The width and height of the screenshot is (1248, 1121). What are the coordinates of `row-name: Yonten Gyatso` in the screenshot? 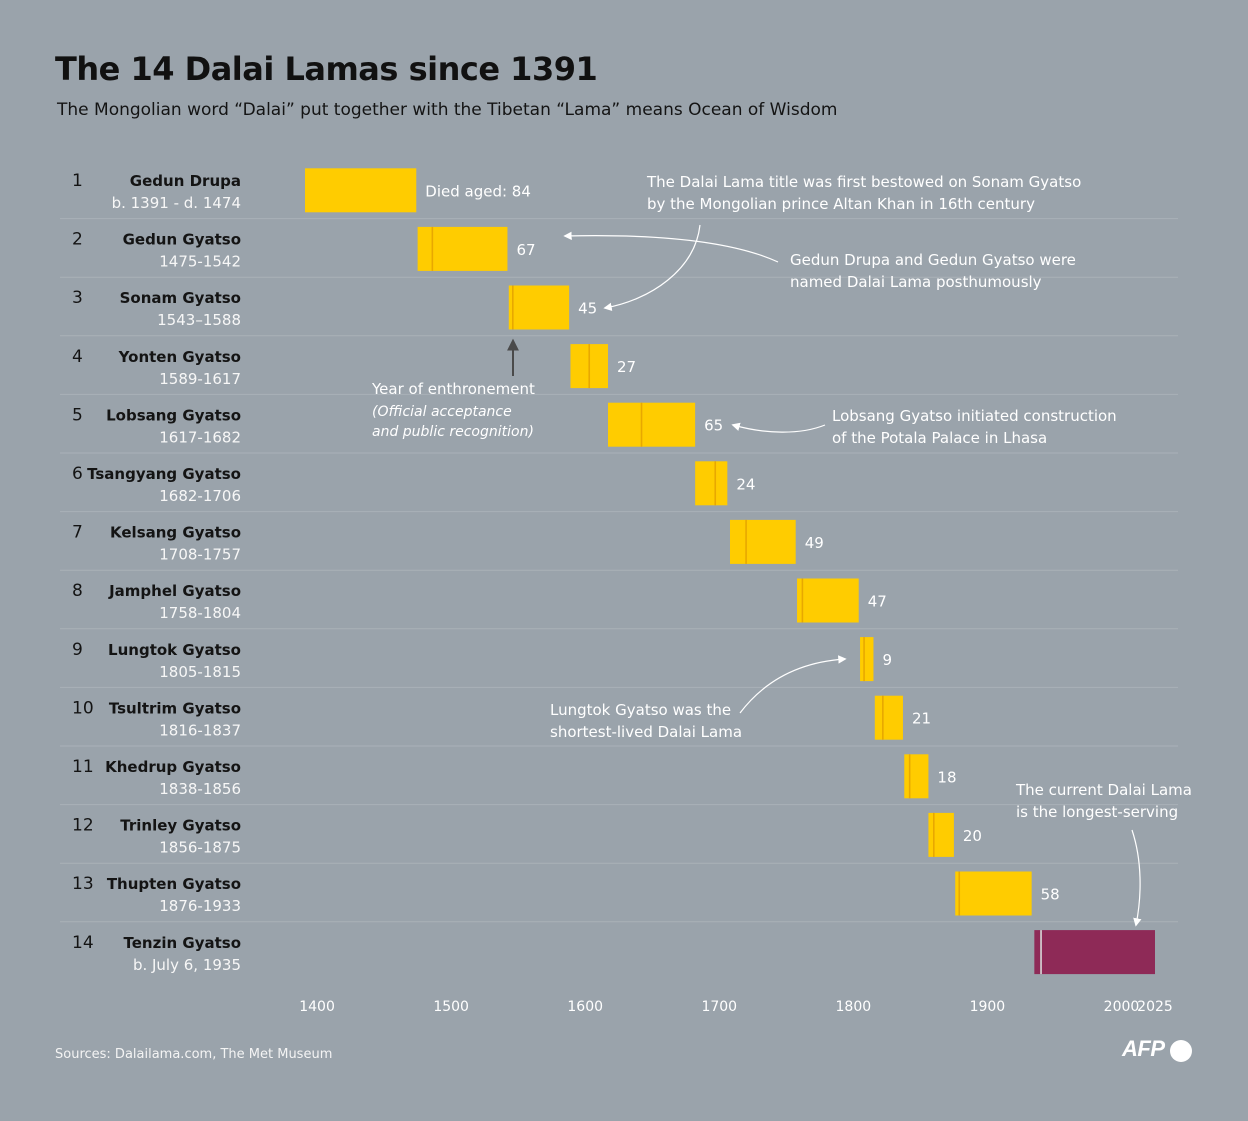 It's located at (179, 357).